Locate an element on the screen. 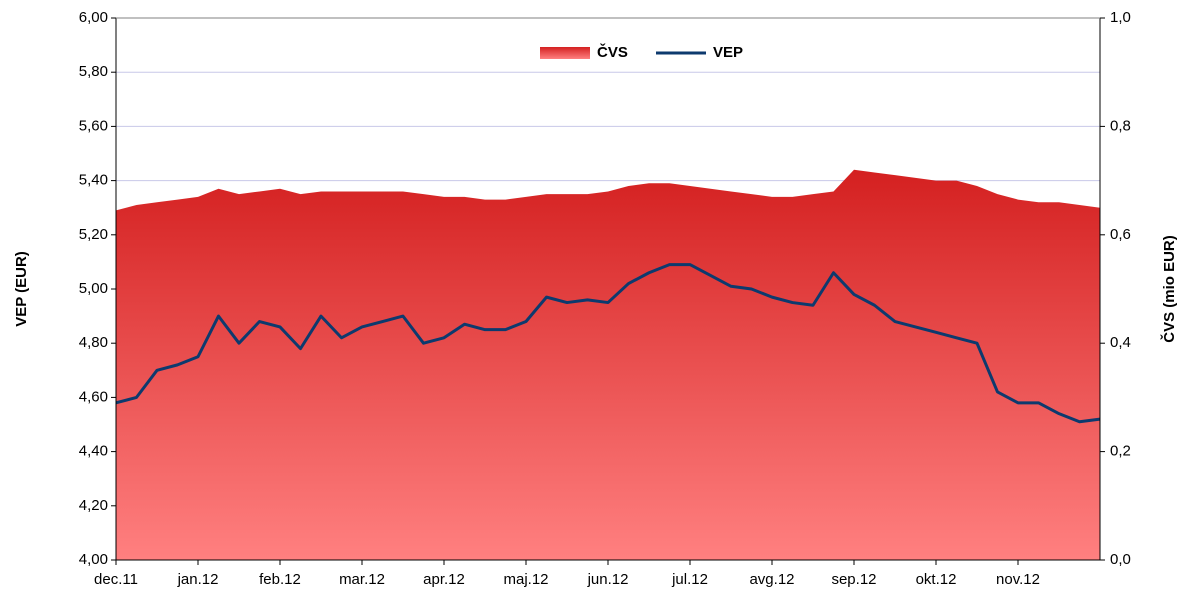  y-tick-label: 4,60 is located at coordinates (93, 396).